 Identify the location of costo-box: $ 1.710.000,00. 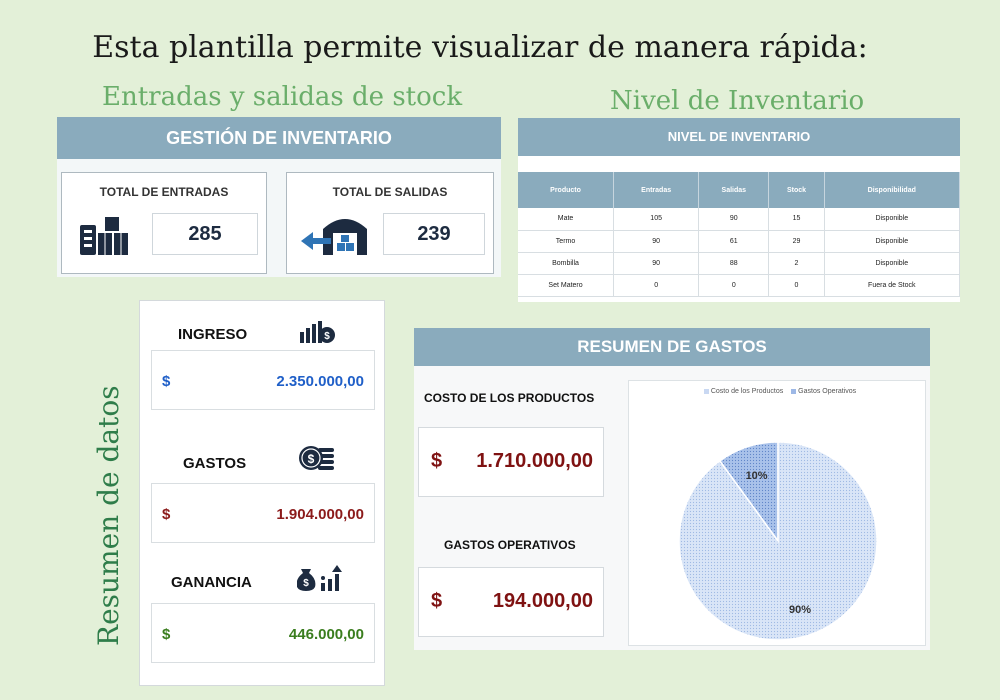
(511, 462).